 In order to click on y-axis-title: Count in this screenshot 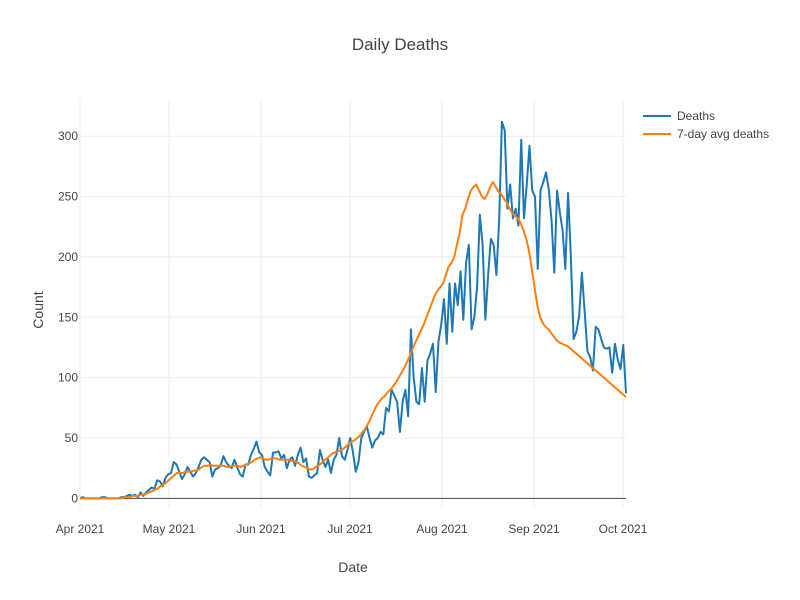, I will do `click(38, 309)`.